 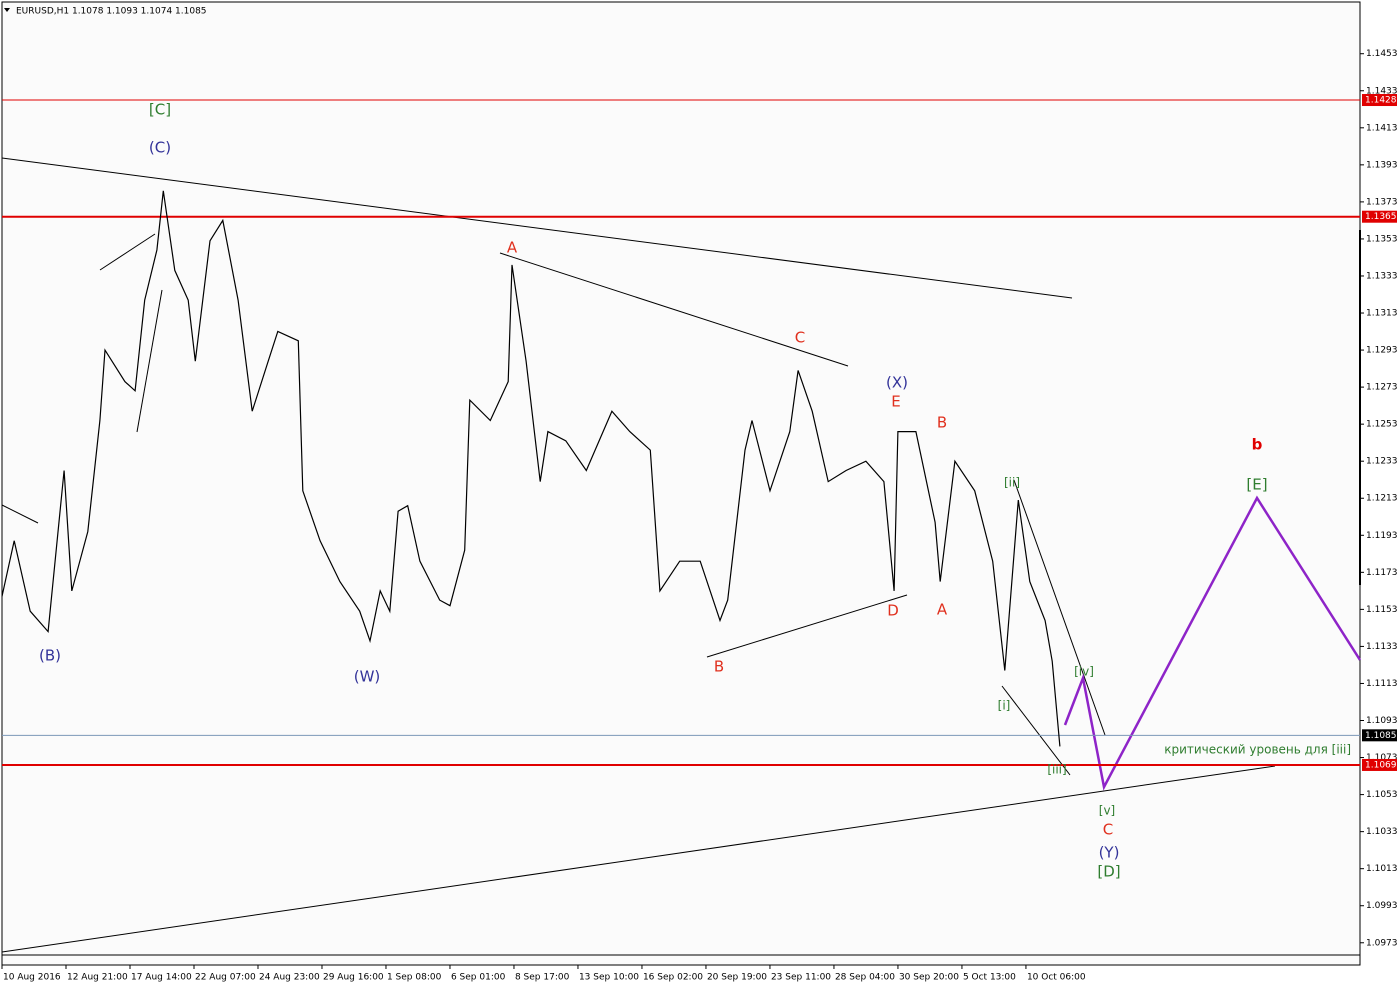 I want to click on x-tick-label: 6 Sep 01:00, so click(x=478, y=978).